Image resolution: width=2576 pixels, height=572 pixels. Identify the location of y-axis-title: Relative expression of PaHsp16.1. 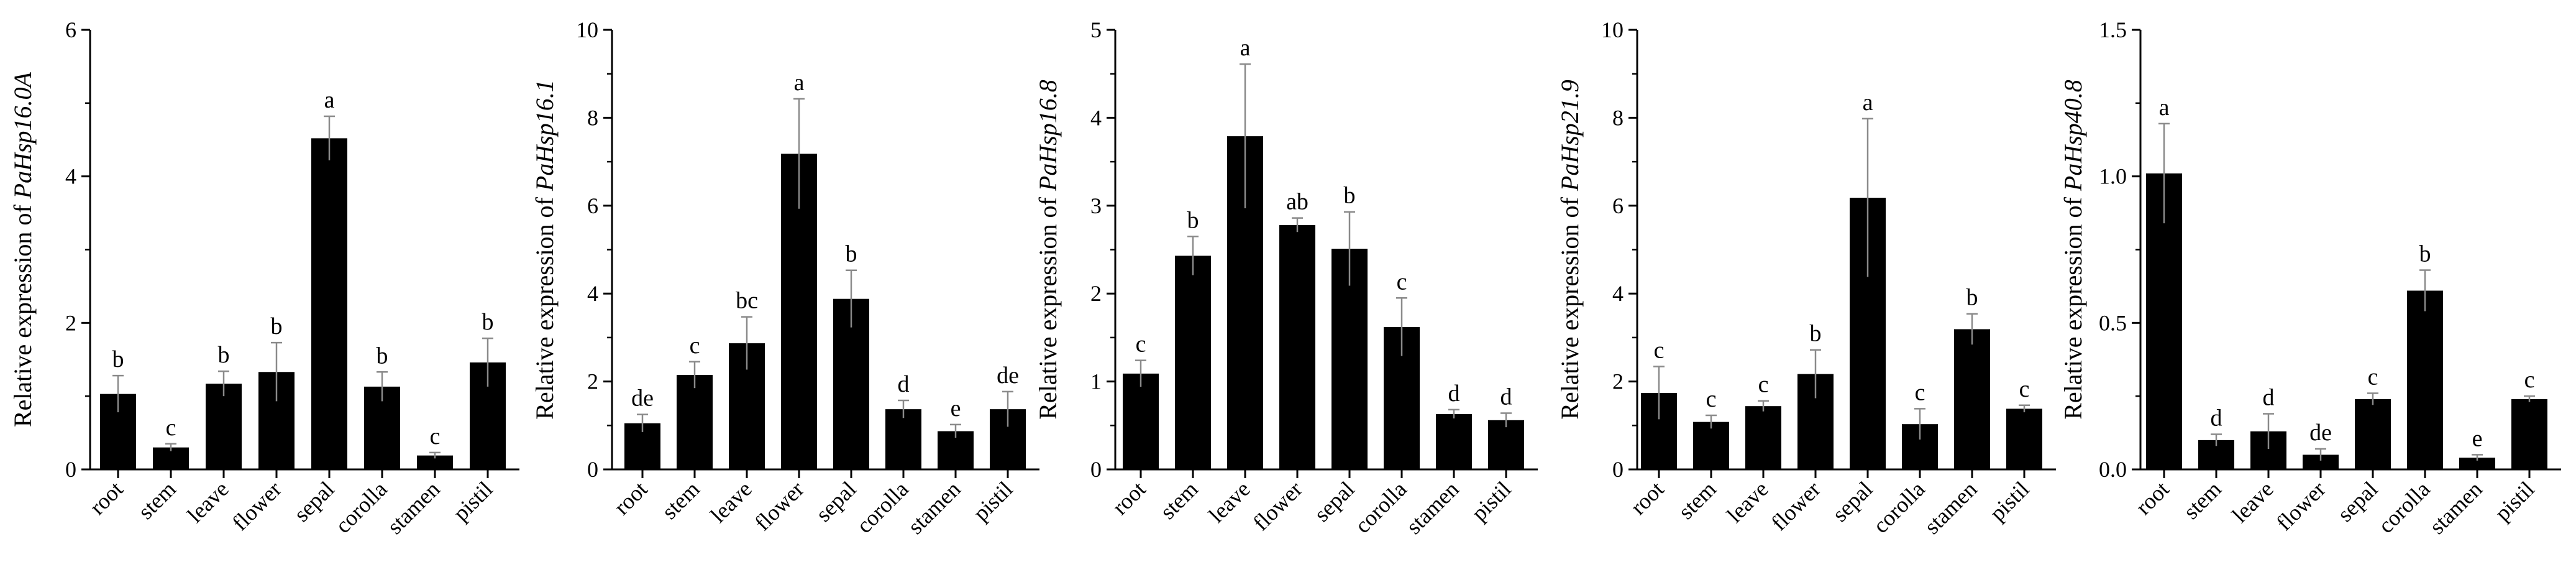
(545, 250).